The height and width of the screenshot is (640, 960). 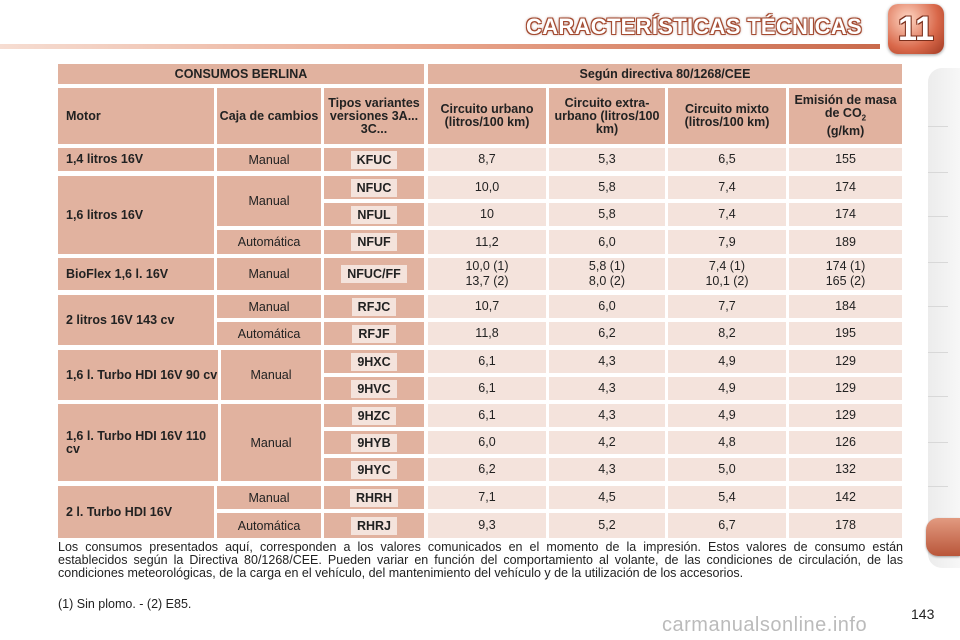 I want to click on co2-cell: 178, so click(x=845, y=525).